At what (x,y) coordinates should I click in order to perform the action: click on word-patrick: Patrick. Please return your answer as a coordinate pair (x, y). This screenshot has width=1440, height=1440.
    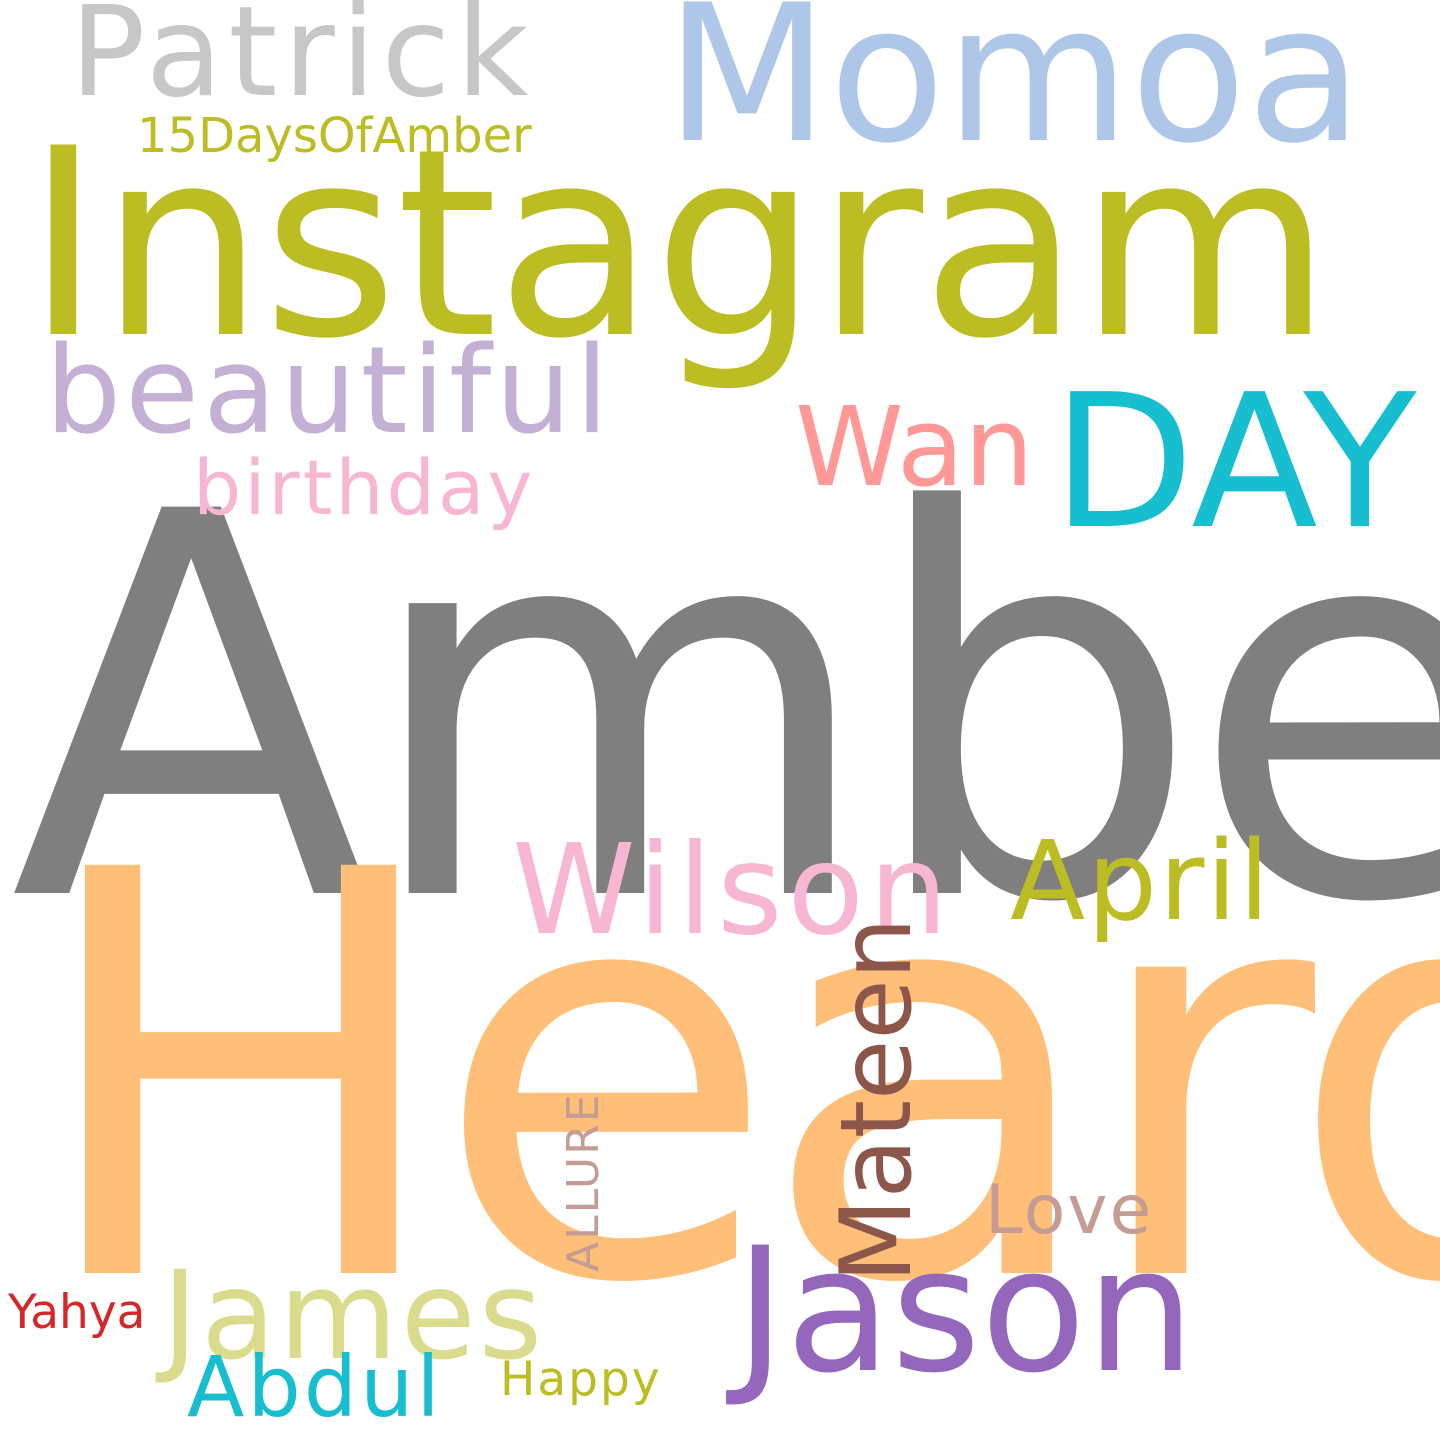
    Looking at the image, I should click on (302, 62).